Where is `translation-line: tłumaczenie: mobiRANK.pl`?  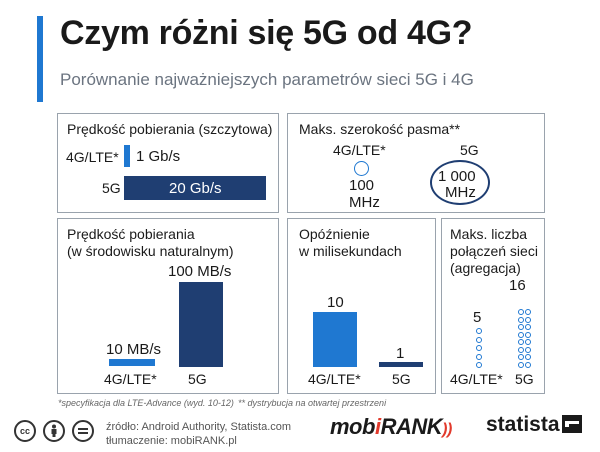 translation-line: tłumaczenie: mobiRANK.pl is located at coordinates (171, 441).